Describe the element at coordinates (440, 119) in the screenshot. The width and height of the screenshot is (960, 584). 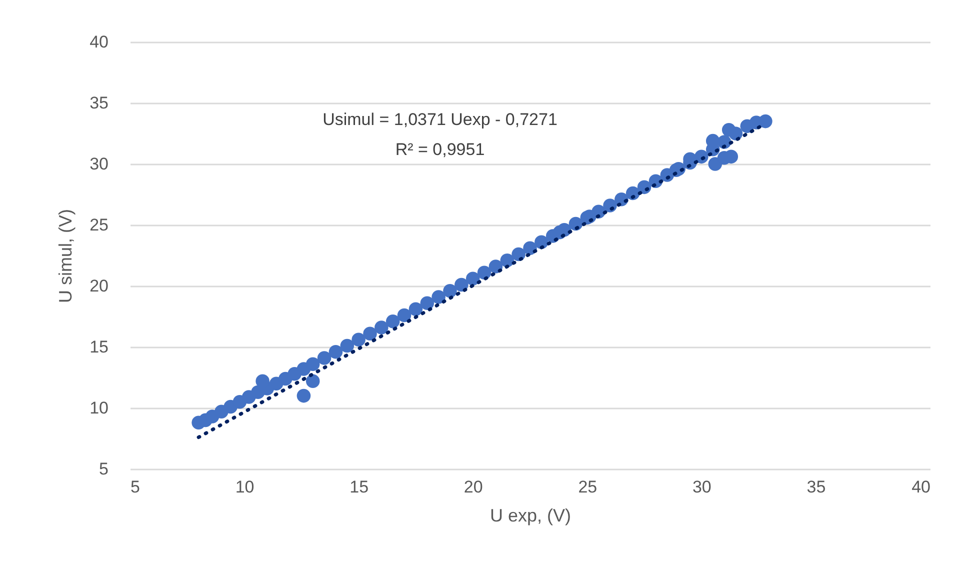
I see `annotation: Usimul = 1,0371 Uexp - 0,7271` at that location.